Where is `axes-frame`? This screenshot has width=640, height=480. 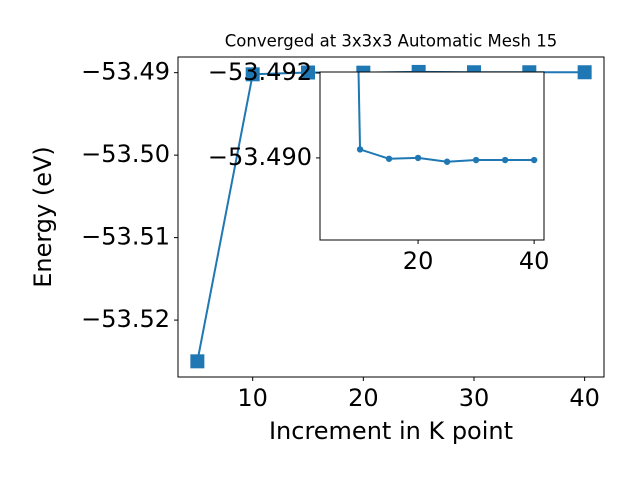 axes-frame is located at coordinates (432, 156).